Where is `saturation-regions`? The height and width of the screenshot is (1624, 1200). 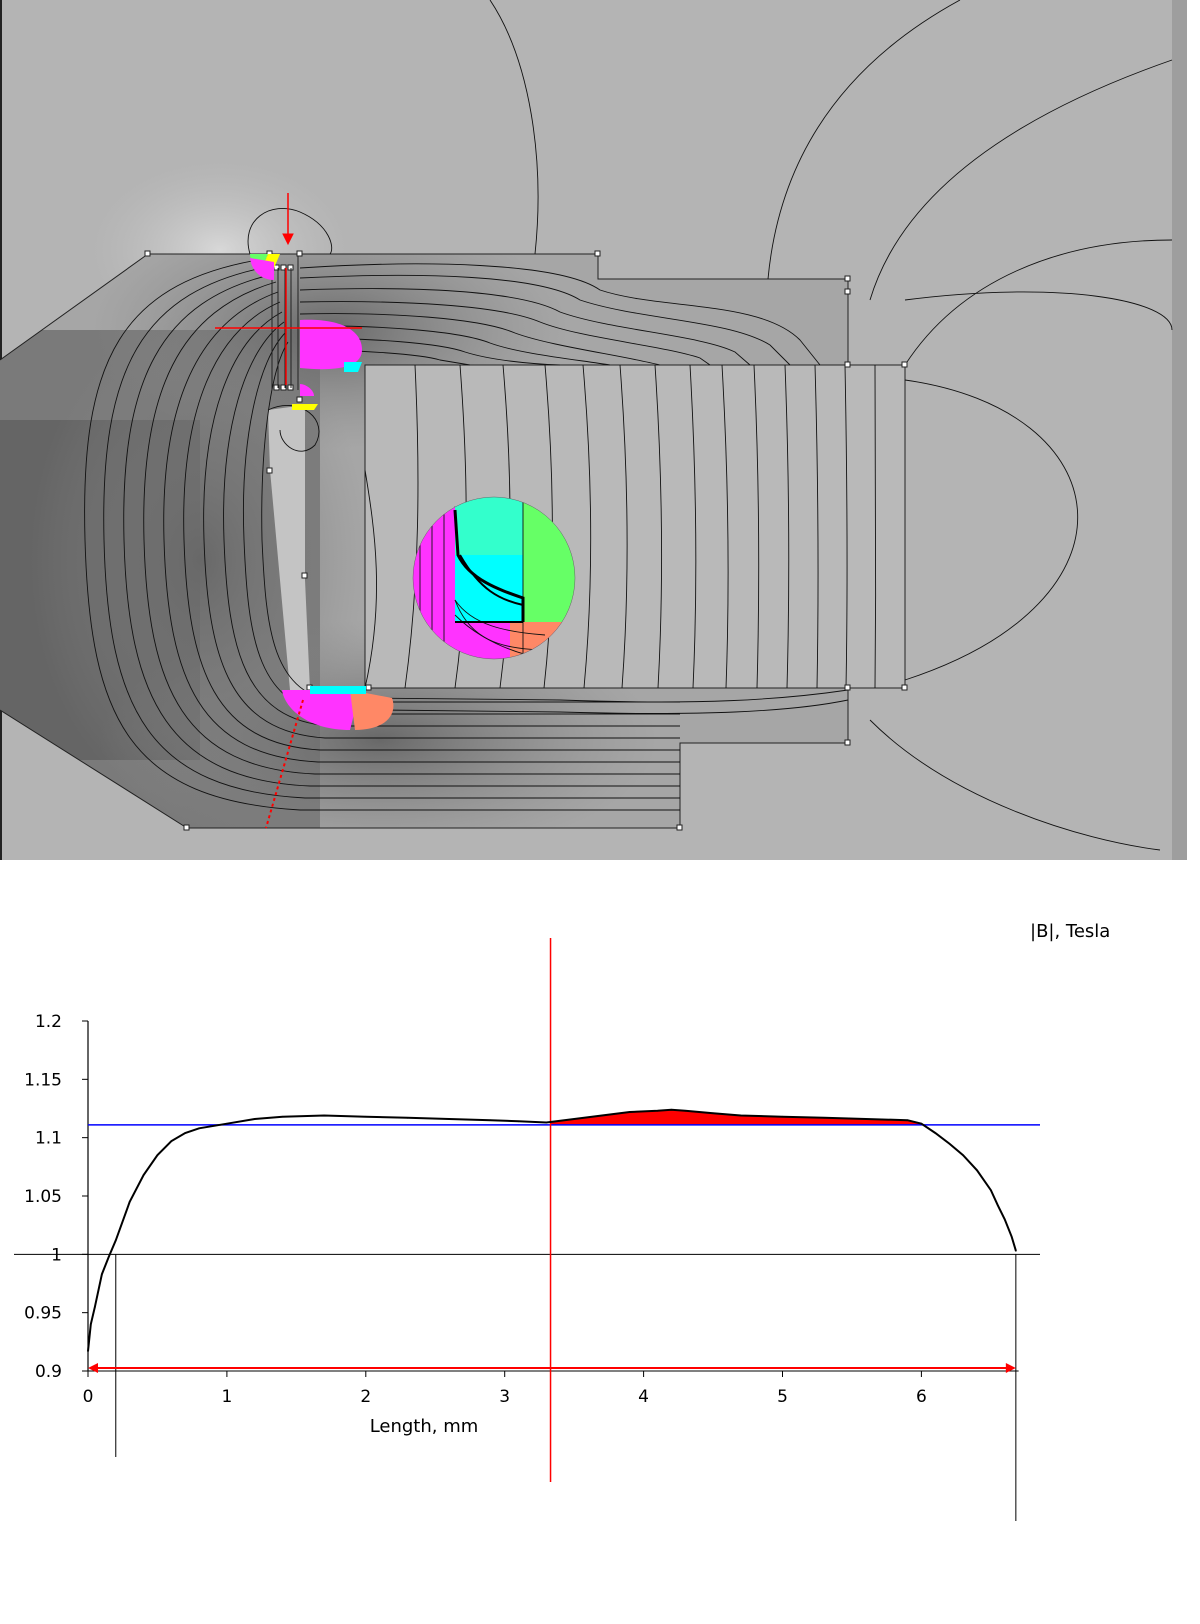
saturation-regions is located at coordinates (322, 492).